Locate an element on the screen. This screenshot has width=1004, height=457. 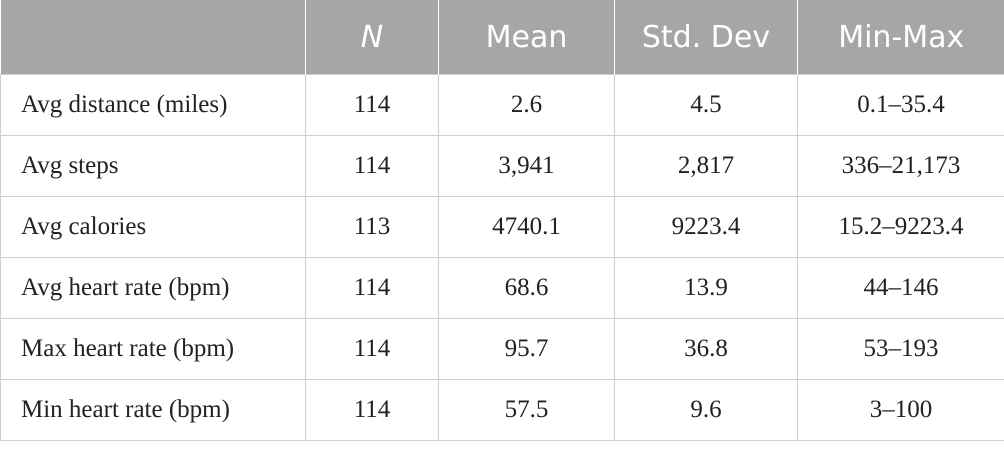
header-cell-empty is located at coordinates (153, 37).